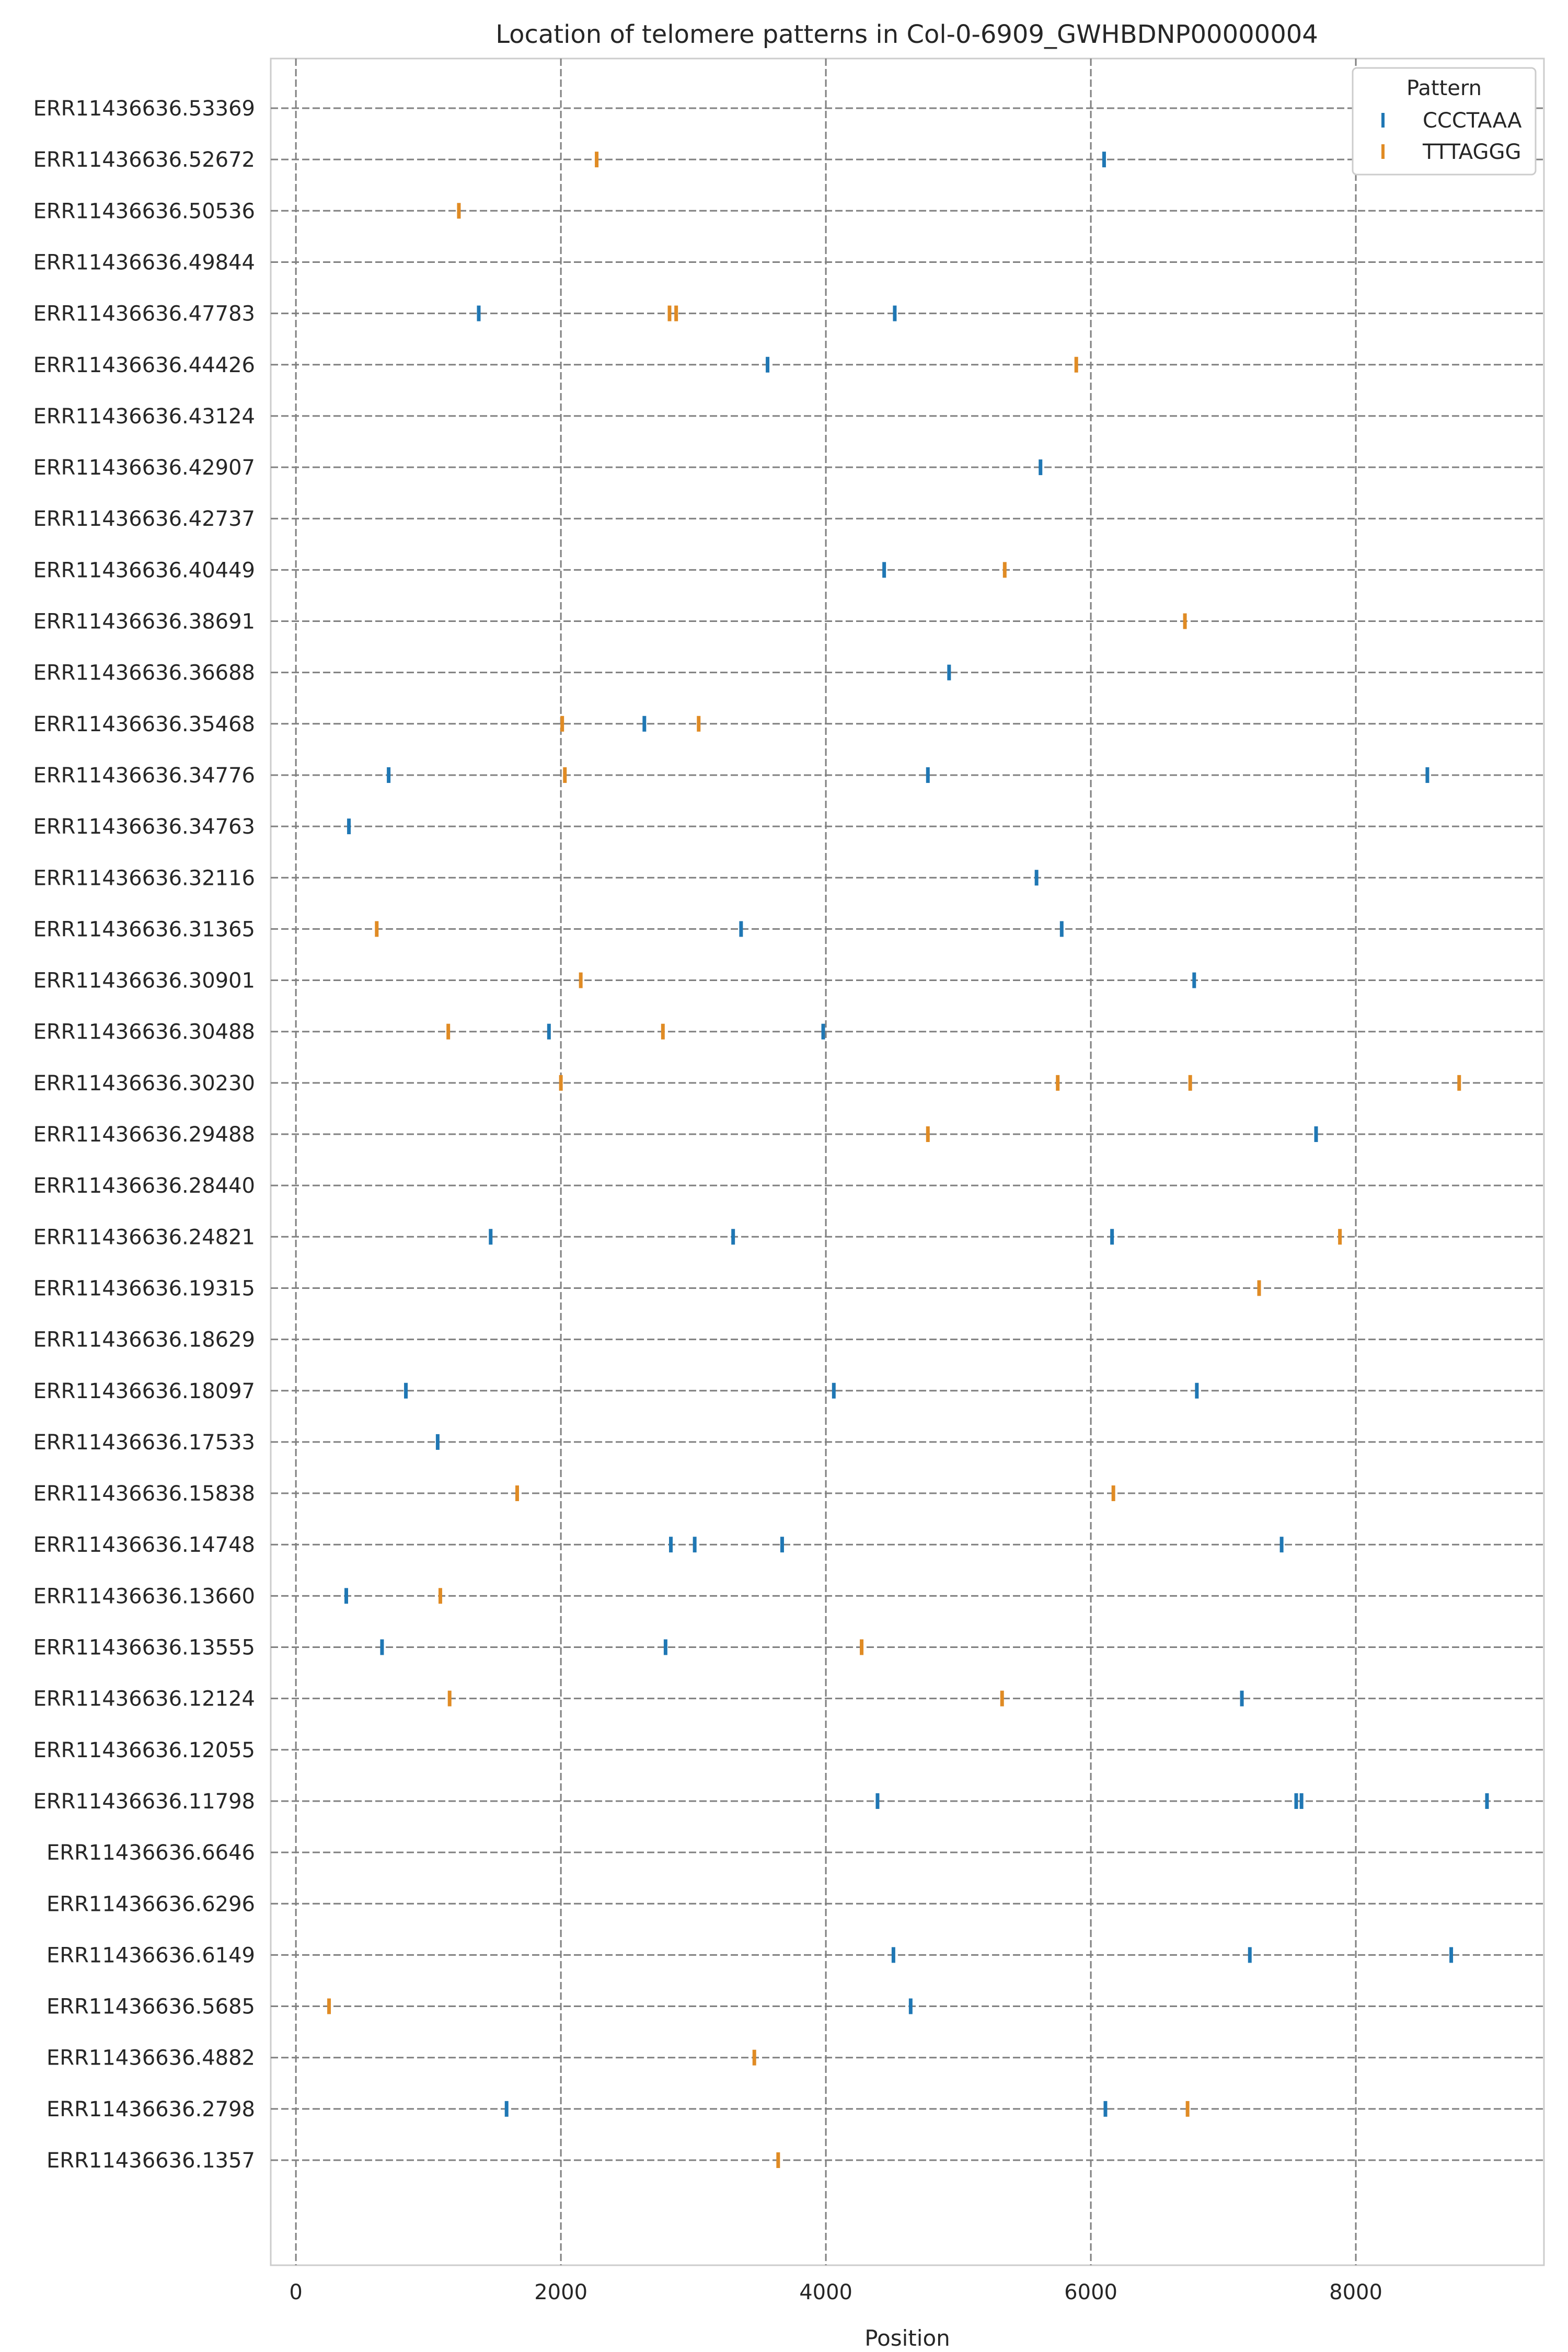 The width and height of the screenshot is (1568, 2352). What do you see at coordinates (151, 2058) in the screenshot?
I see `y-tick-label: ERR11436636.4882` at bounding box center [151, 2058].